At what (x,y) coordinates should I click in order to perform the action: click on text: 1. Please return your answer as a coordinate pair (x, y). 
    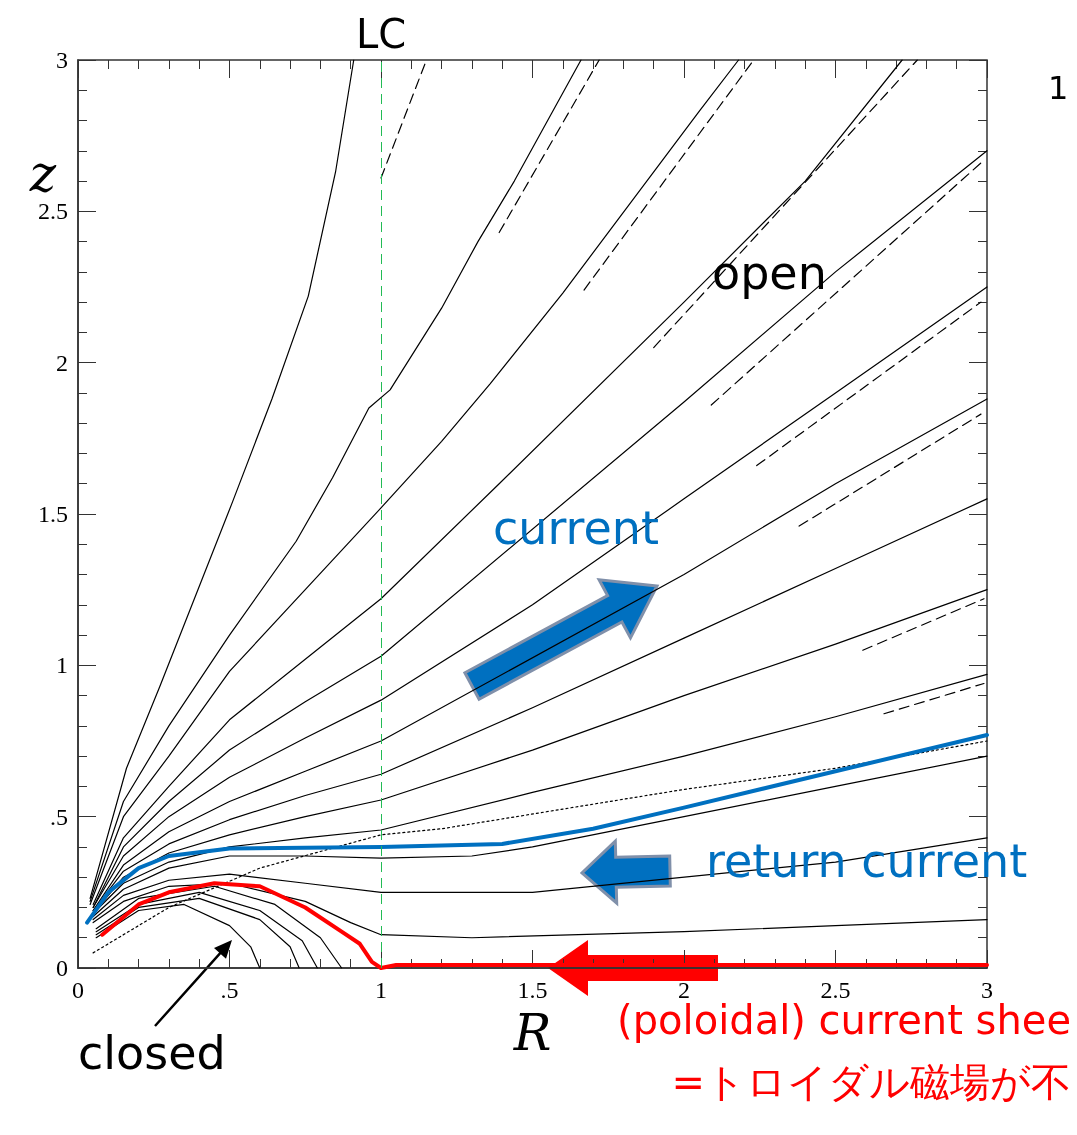
    Looking at the image, I should click on (1058, 88).